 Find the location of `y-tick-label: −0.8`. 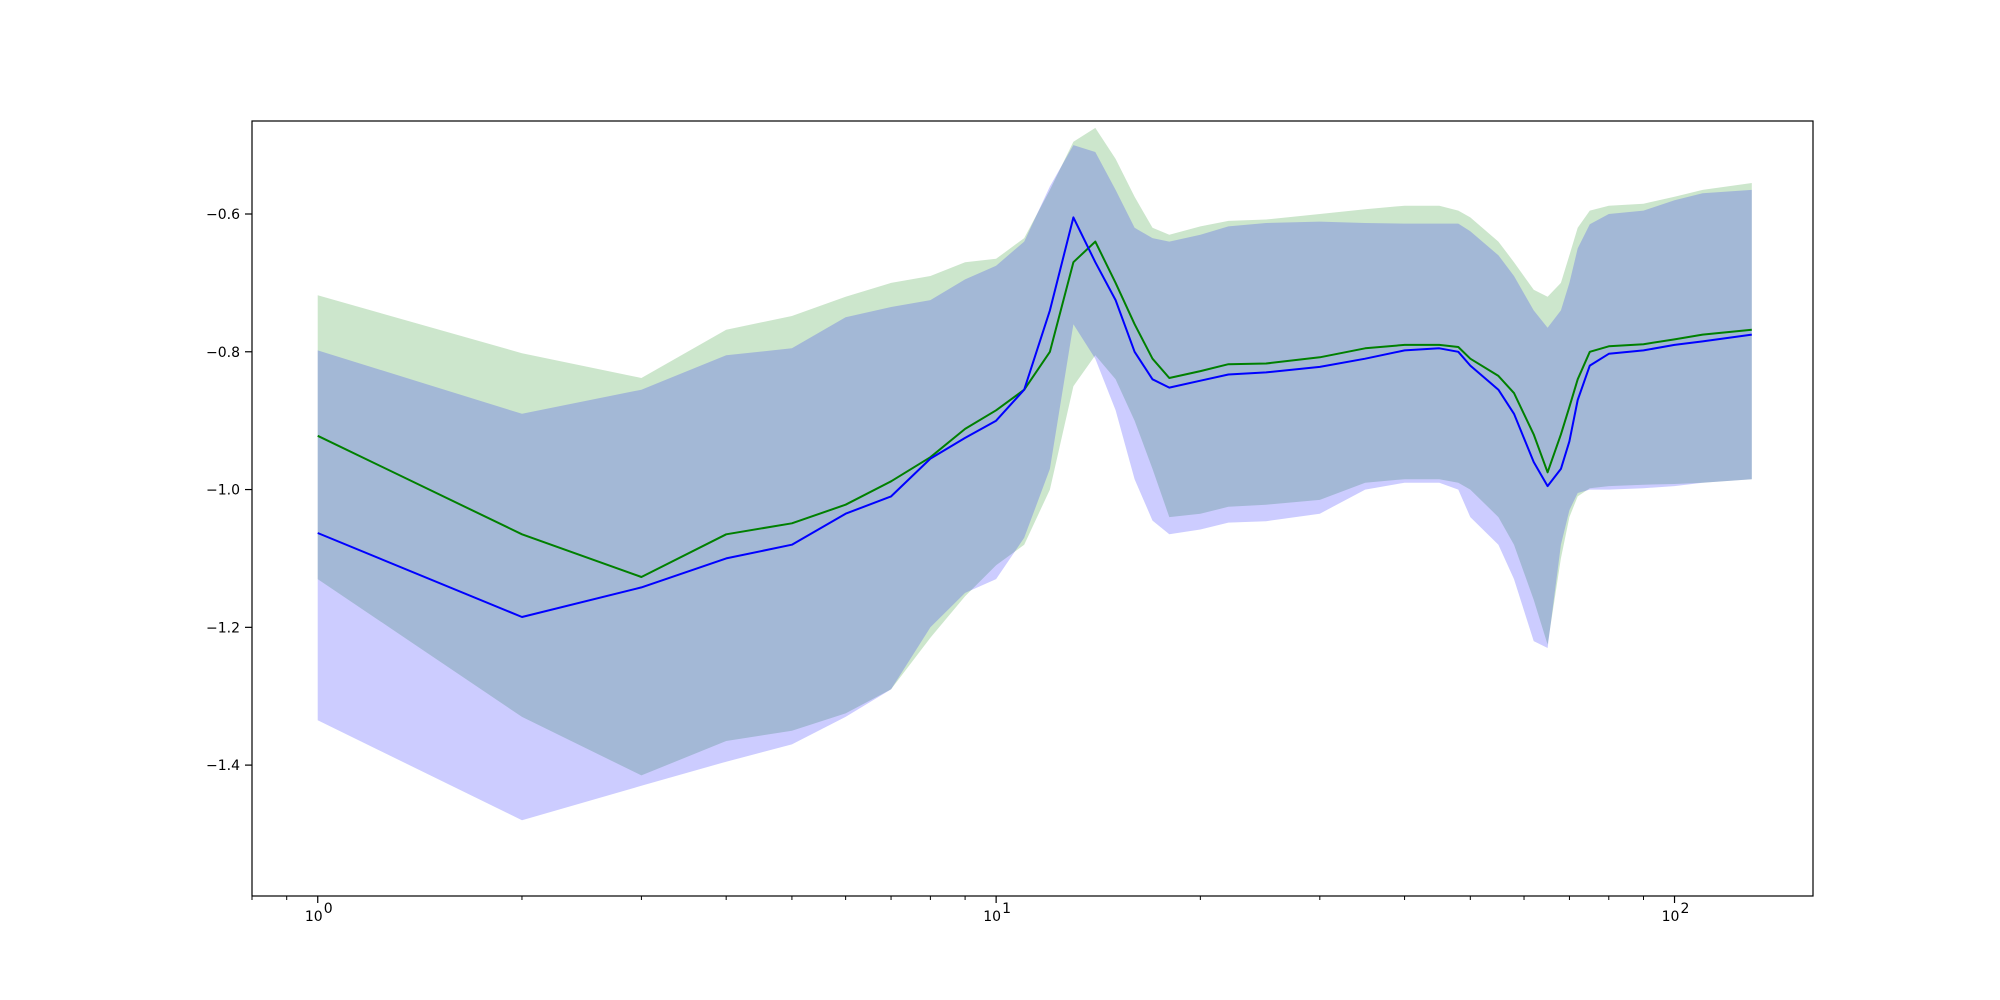

y-tick-label: −0.8 is located at coordinates (223, 353).